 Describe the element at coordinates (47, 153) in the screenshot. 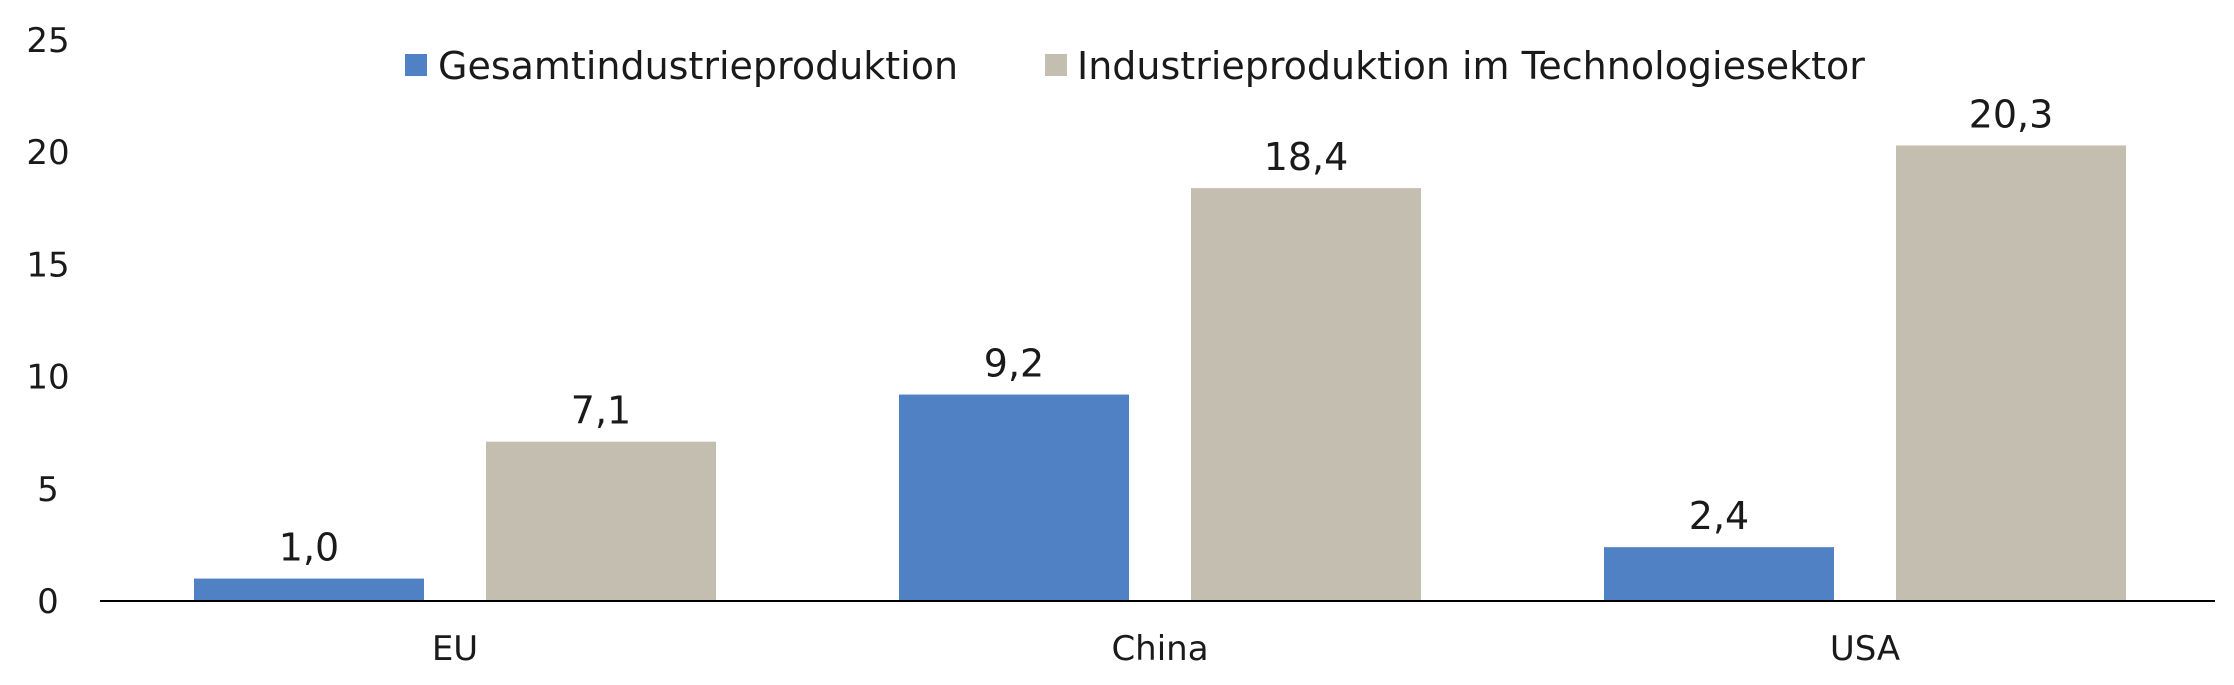

I see `y-tick-label: 20` at that location.